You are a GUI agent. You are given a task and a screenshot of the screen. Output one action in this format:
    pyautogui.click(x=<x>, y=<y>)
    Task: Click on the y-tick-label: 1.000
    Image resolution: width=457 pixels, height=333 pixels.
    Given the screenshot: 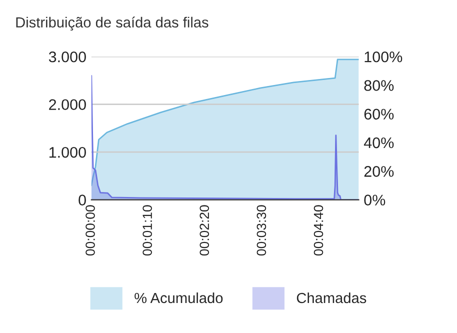 What is the action you would take?
    pyautogui.click(x=67, y=152)
    